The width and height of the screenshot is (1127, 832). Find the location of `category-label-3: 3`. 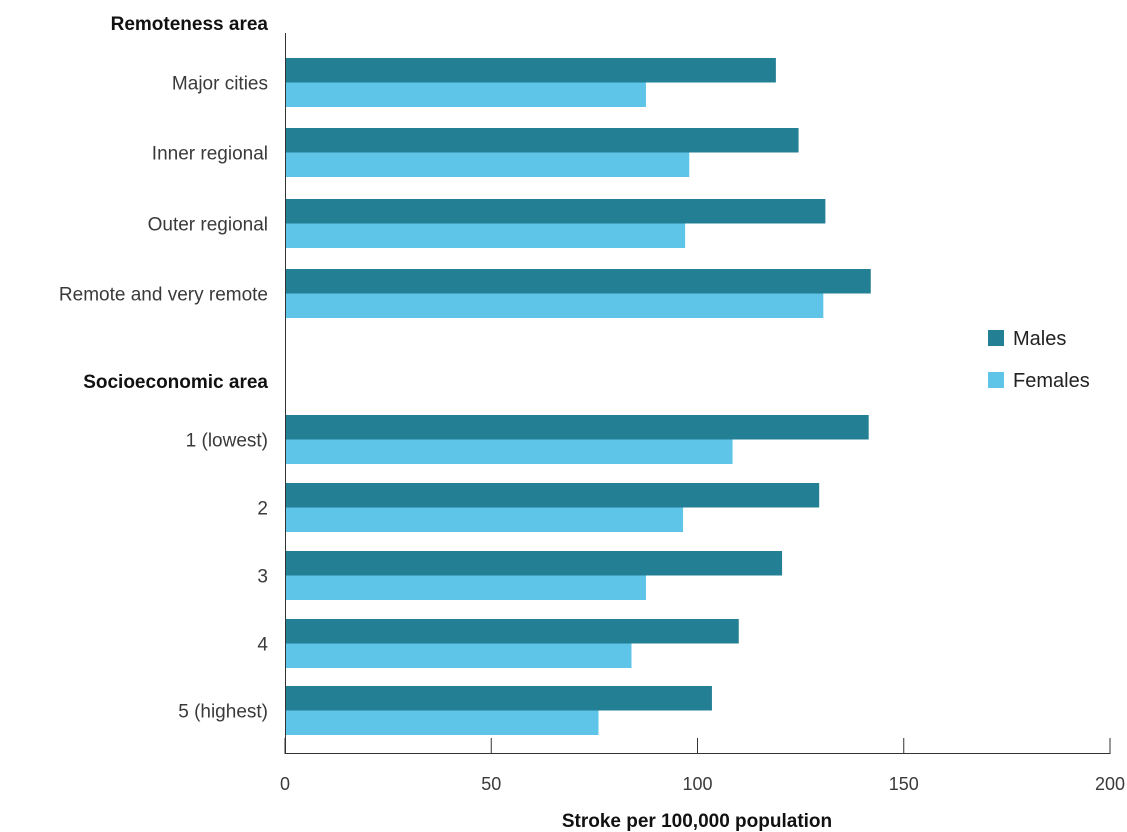

category-label-3: 3 is located at coordinates (262, 577).